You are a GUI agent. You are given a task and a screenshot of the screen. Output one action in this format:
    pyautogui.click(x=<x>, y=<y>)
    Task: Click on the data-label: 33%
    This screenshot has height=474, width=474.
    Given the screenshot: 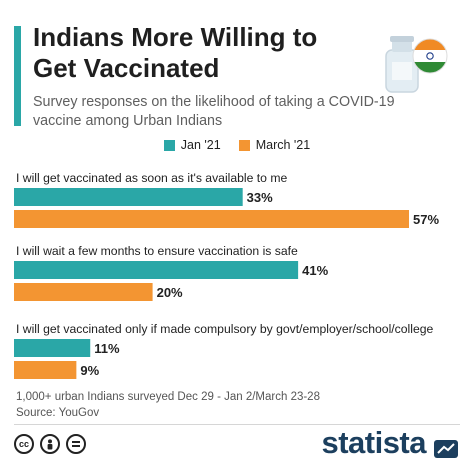 What is the action you would take?
    pyautogui.click(x=260, y=197)
    